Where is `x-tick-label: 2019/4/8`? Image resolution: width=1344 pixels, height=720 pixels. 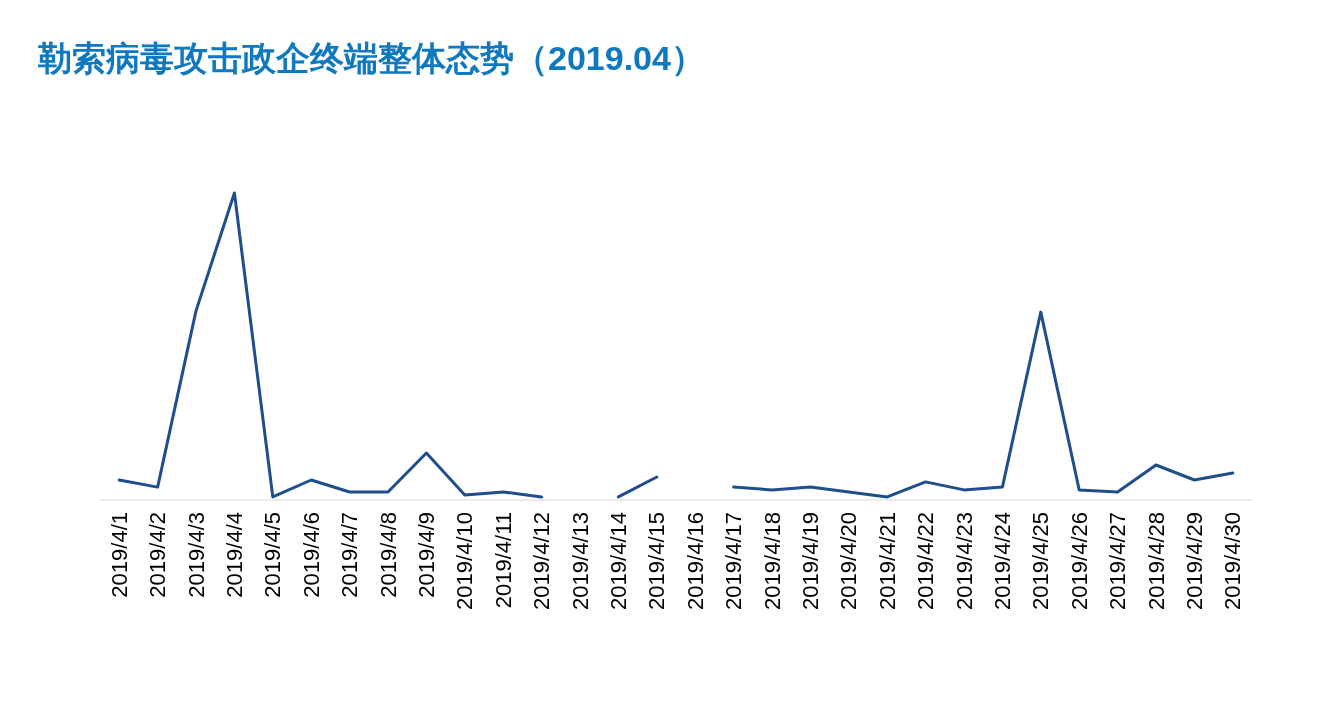
x-tick-label: 2019/4/8 is located at coordinates (388, 555).